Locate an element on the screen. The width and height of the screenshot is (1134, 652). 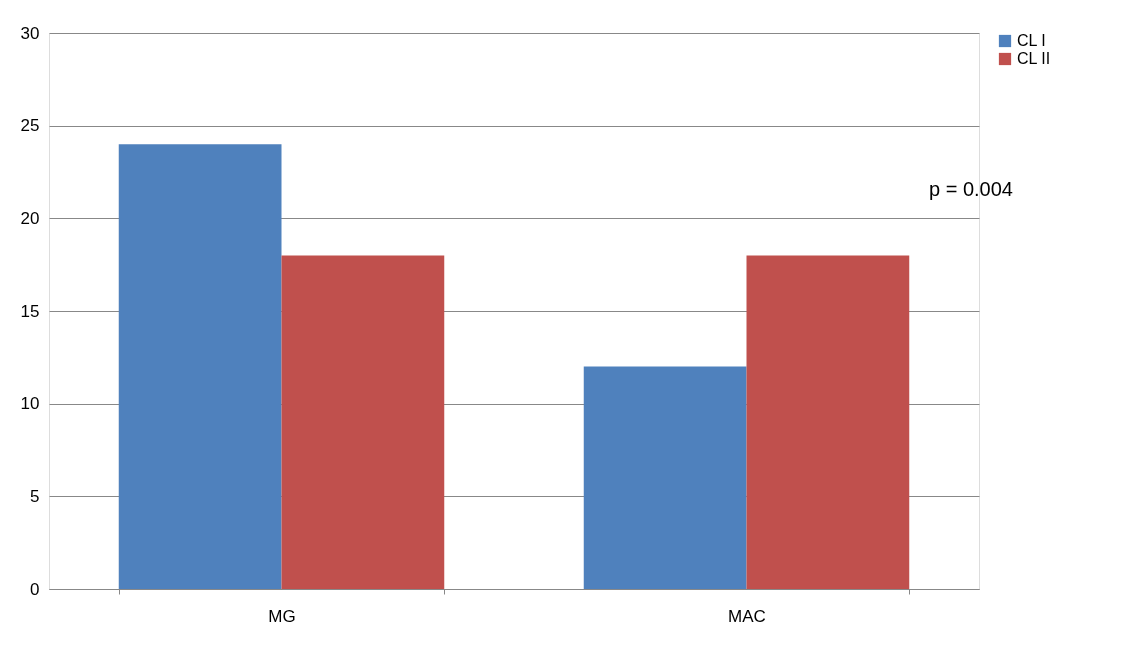
legend-label: CL II is located at coordinates (1034, 58).